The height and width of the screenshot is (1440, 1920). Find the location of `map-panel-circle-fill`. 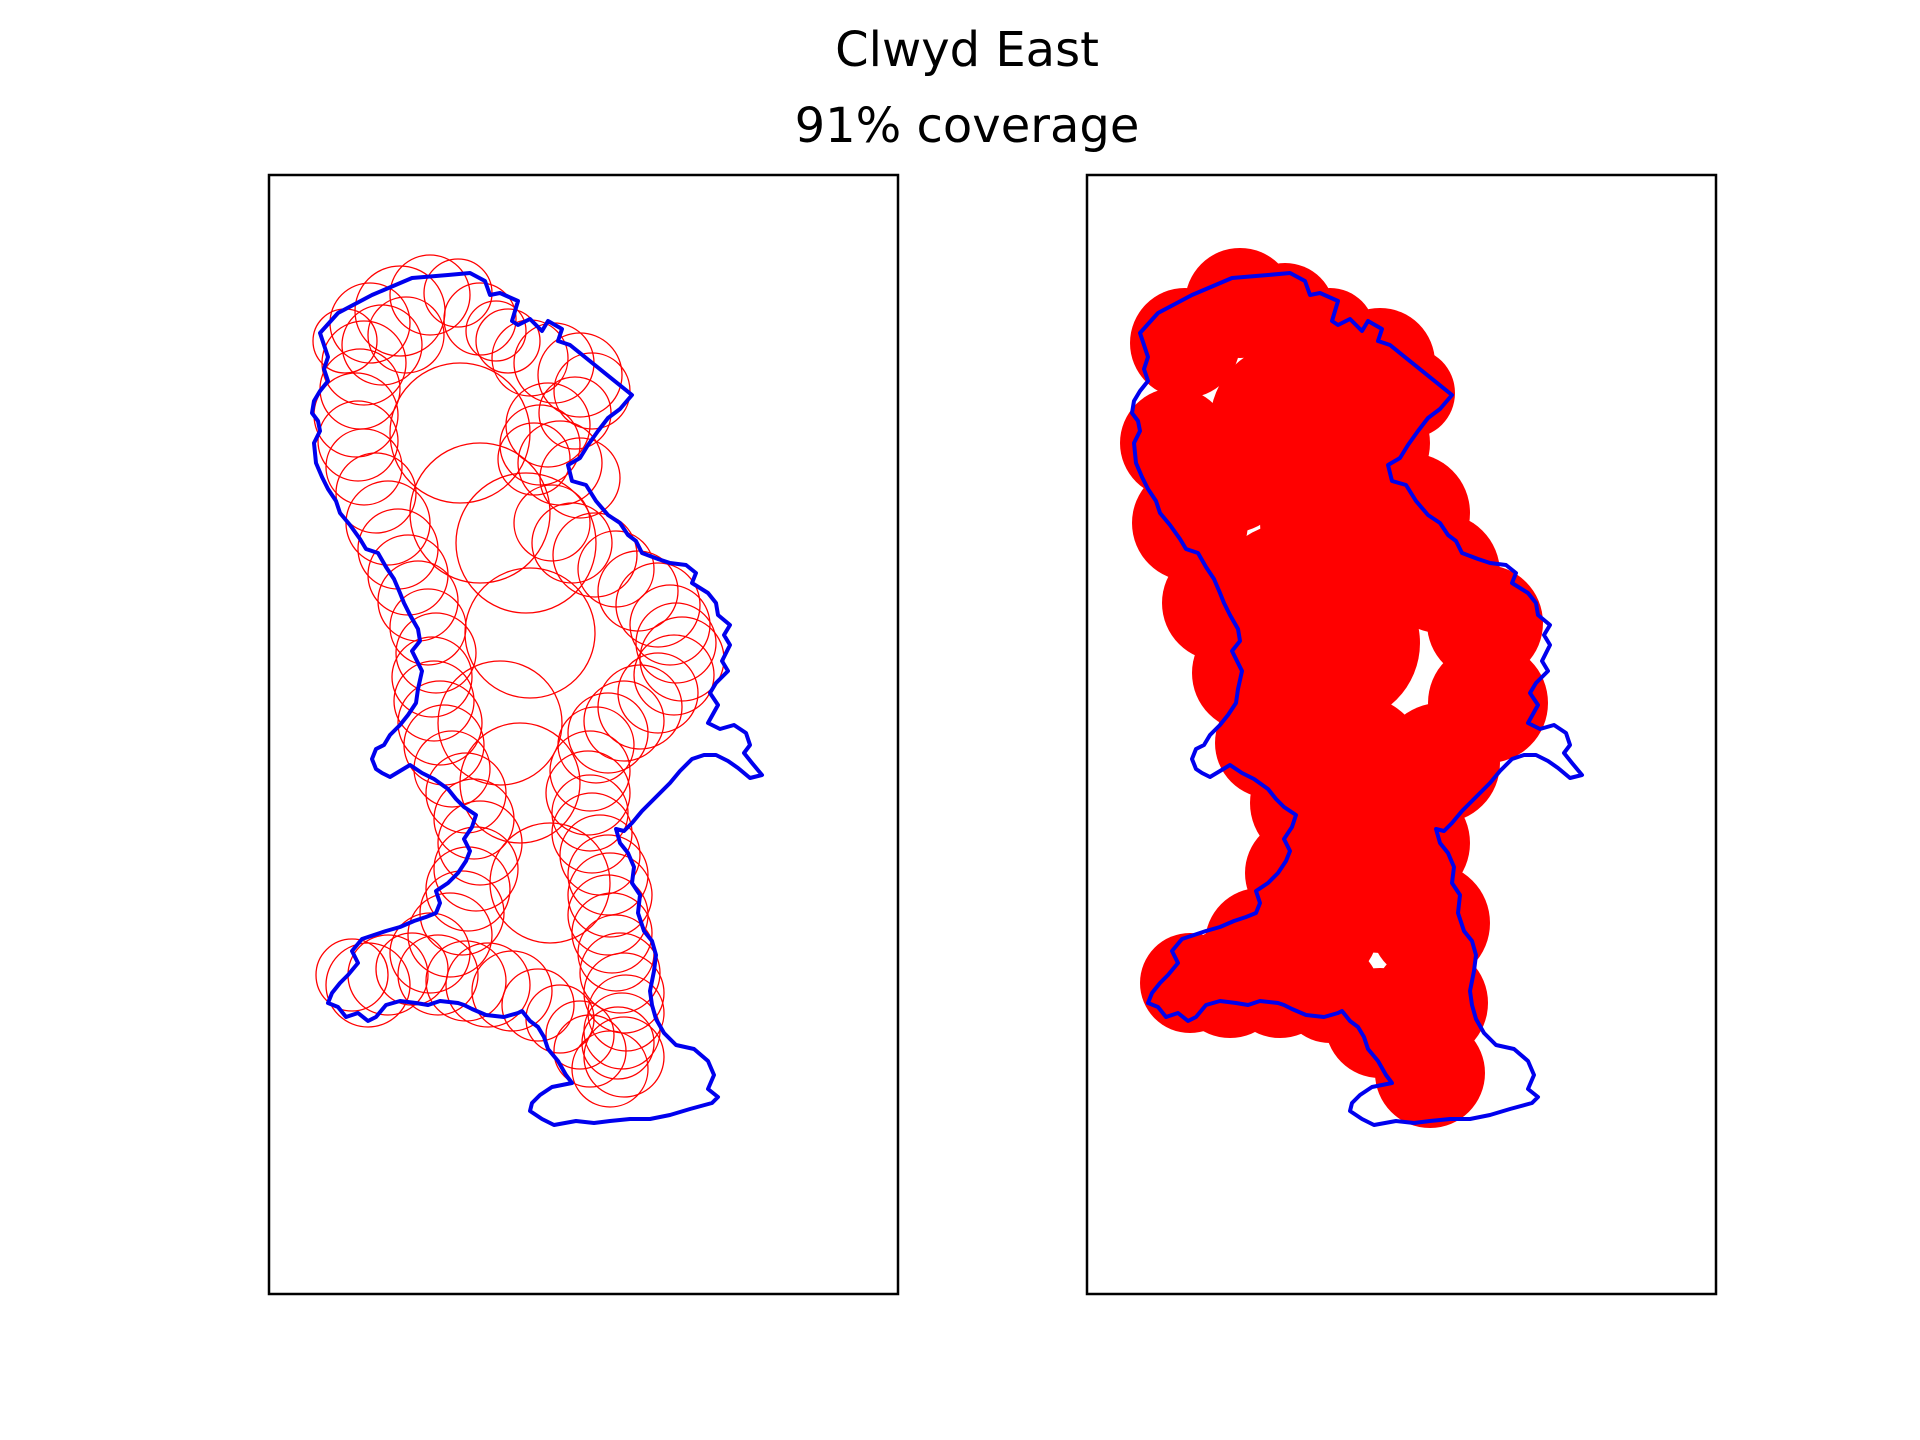

map-panel-circle-fill is located at coordinates (1352, 688).